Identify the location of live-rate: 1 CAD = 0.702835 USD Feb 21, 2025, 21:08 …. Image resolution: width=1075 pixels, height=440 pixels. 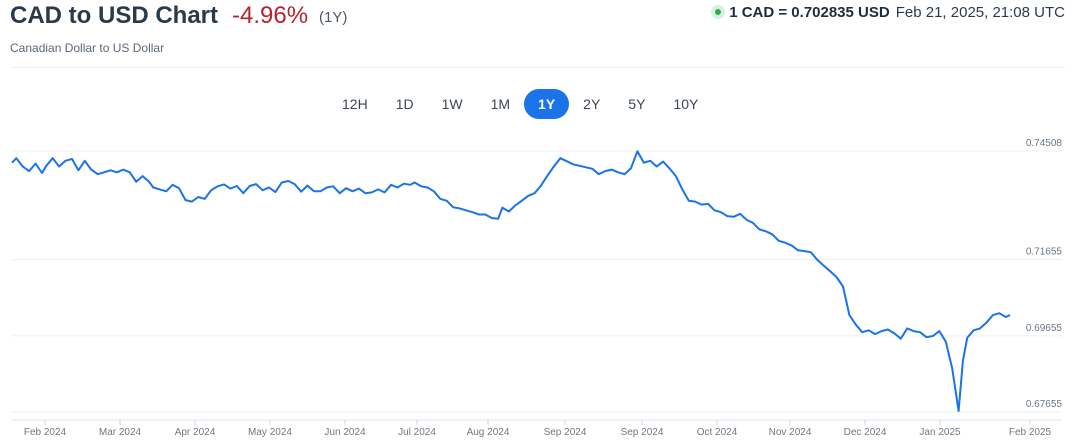
(888, 13).